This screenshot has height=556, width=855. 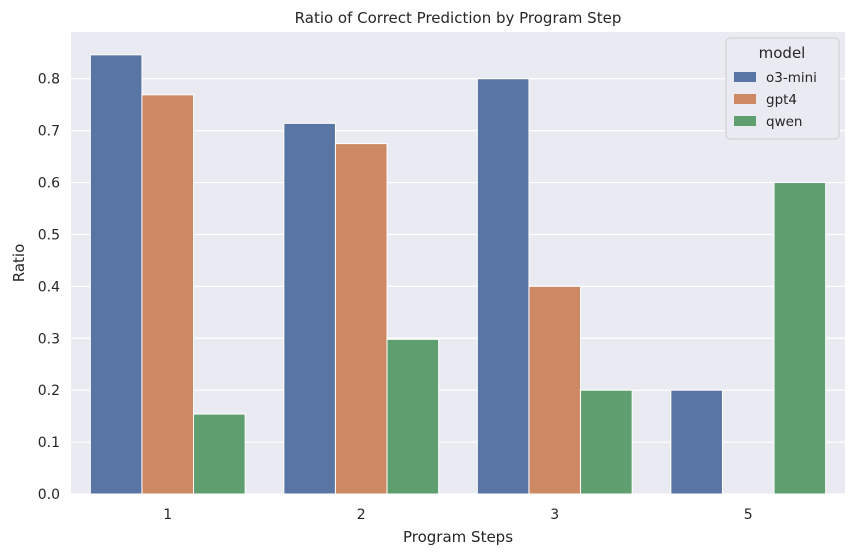 I want to click on x-tick-labels: 1 2 3 5, so click(x=457, y=515).